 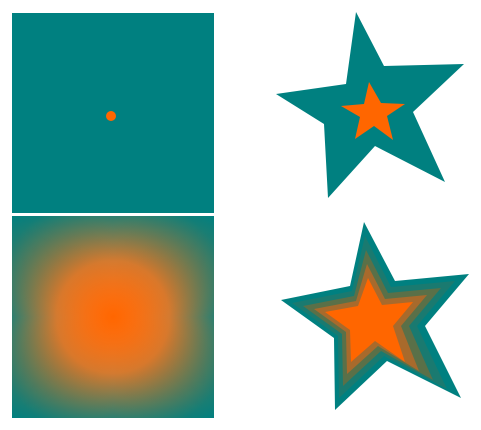 What do you see at coordinates (373, 111) in the screenshot?
I see `star-top-inner-star` at bounding box center [373, 111].